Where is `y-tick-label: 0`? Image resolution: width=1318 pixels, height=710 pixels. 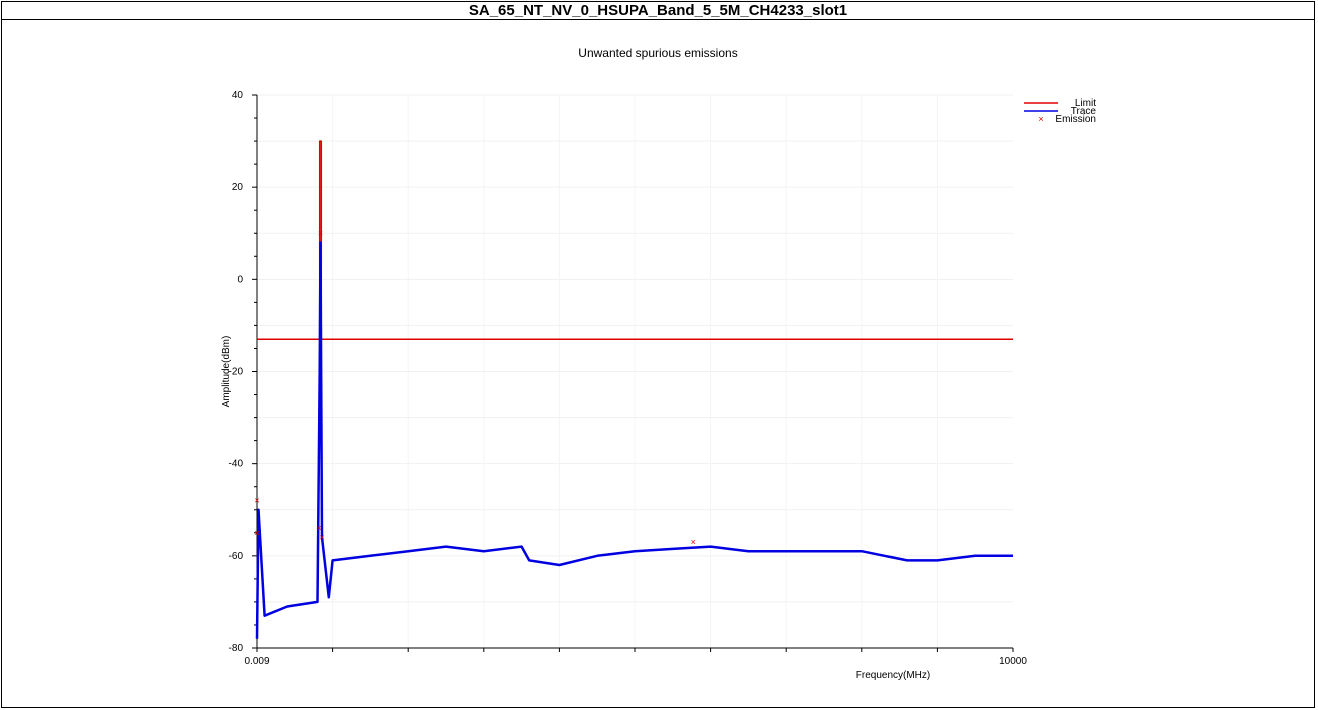 y-tick-label: 0 is located at coordinates (240, 279).